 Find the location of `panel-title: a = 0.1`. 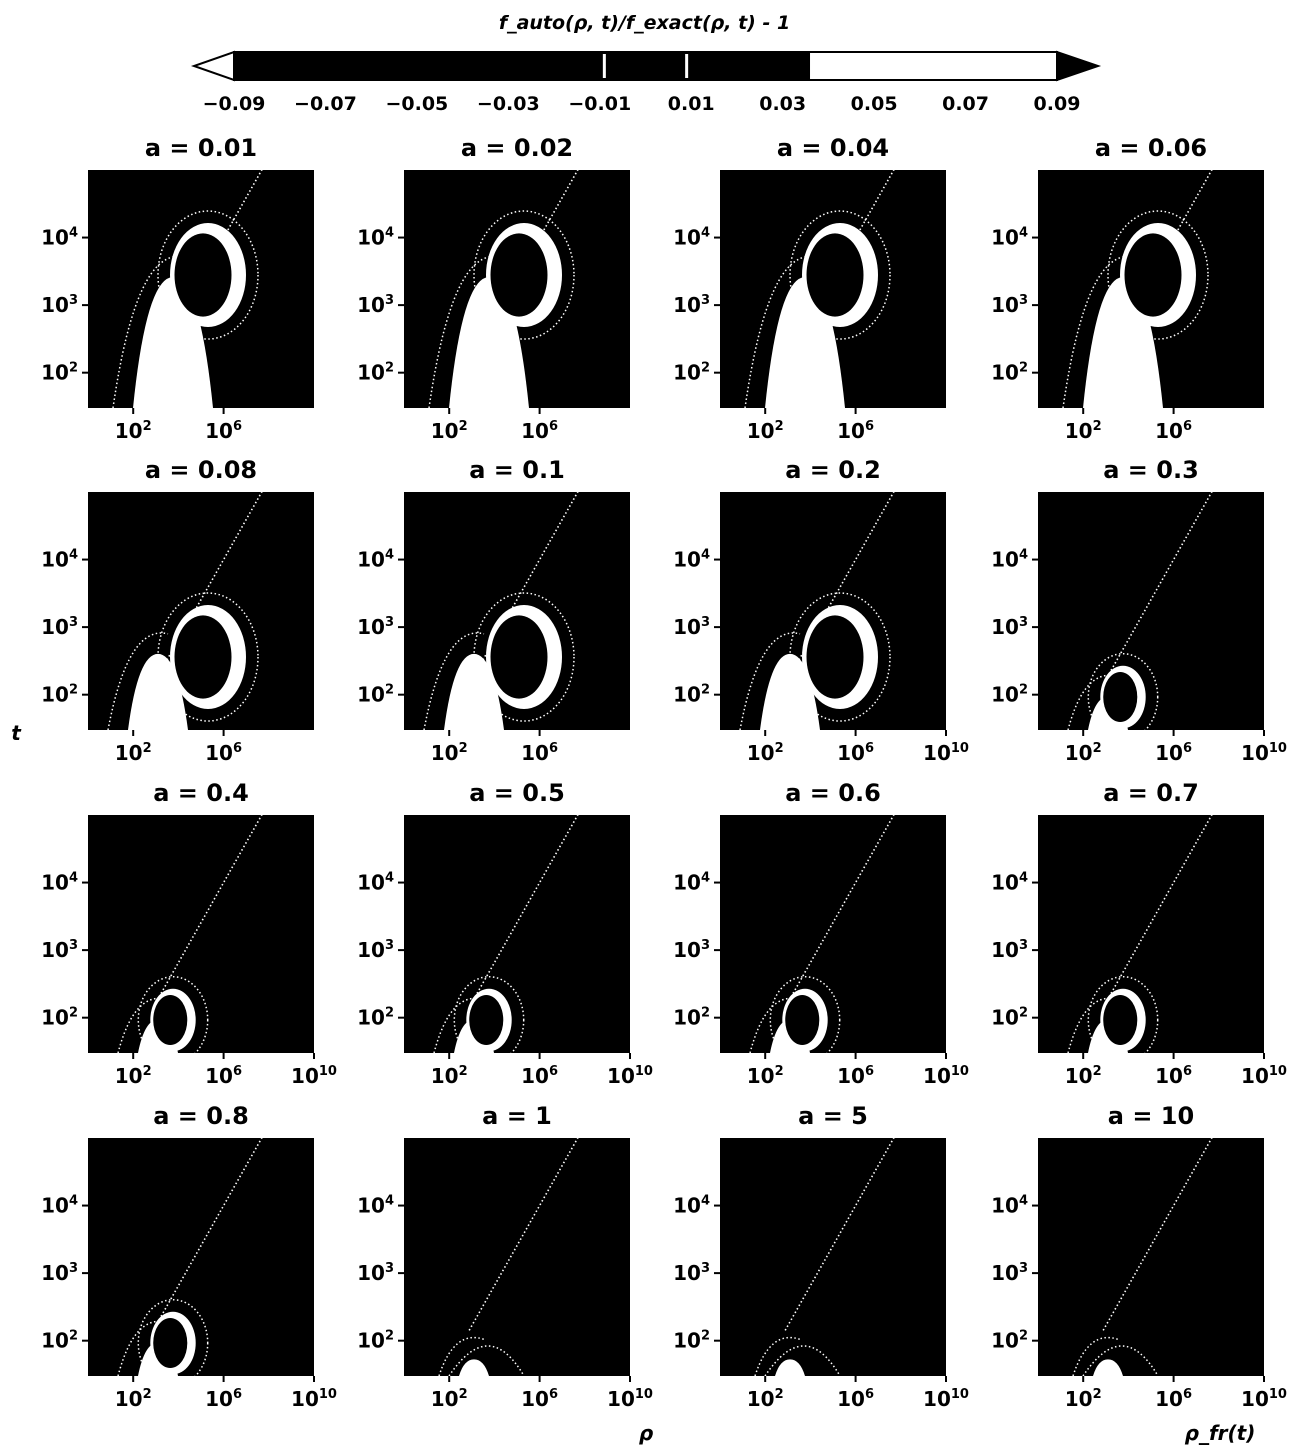

panel-title: a = 0.1 is located at coordinates (517, 470).